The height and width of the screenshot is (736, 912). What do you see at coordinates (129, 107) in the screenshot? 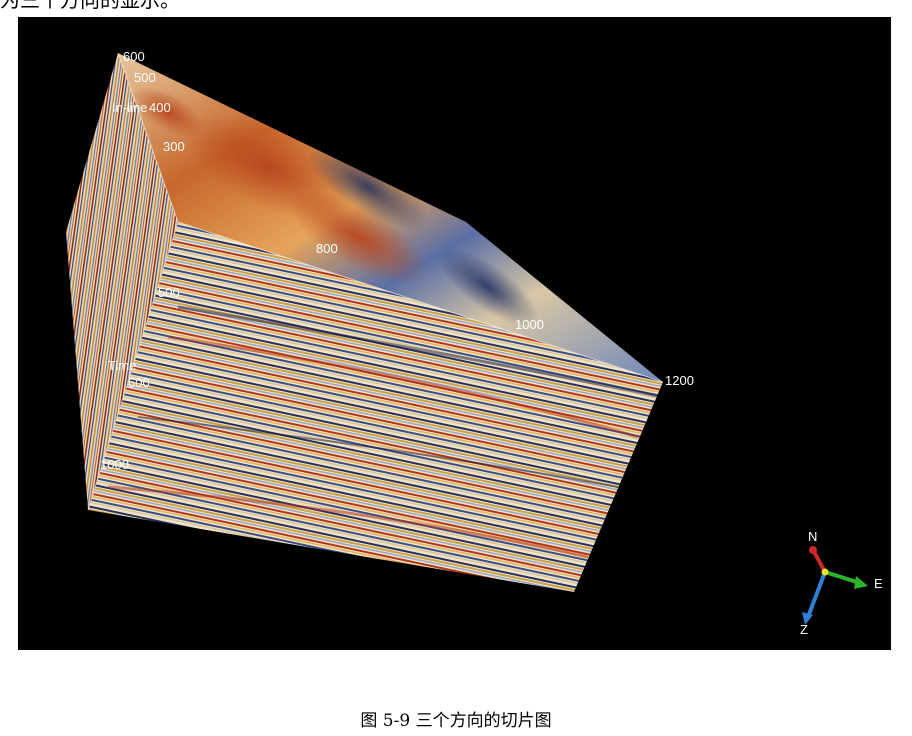
I see `inline-axis-label: In-line` at bounding box center [129, 107].